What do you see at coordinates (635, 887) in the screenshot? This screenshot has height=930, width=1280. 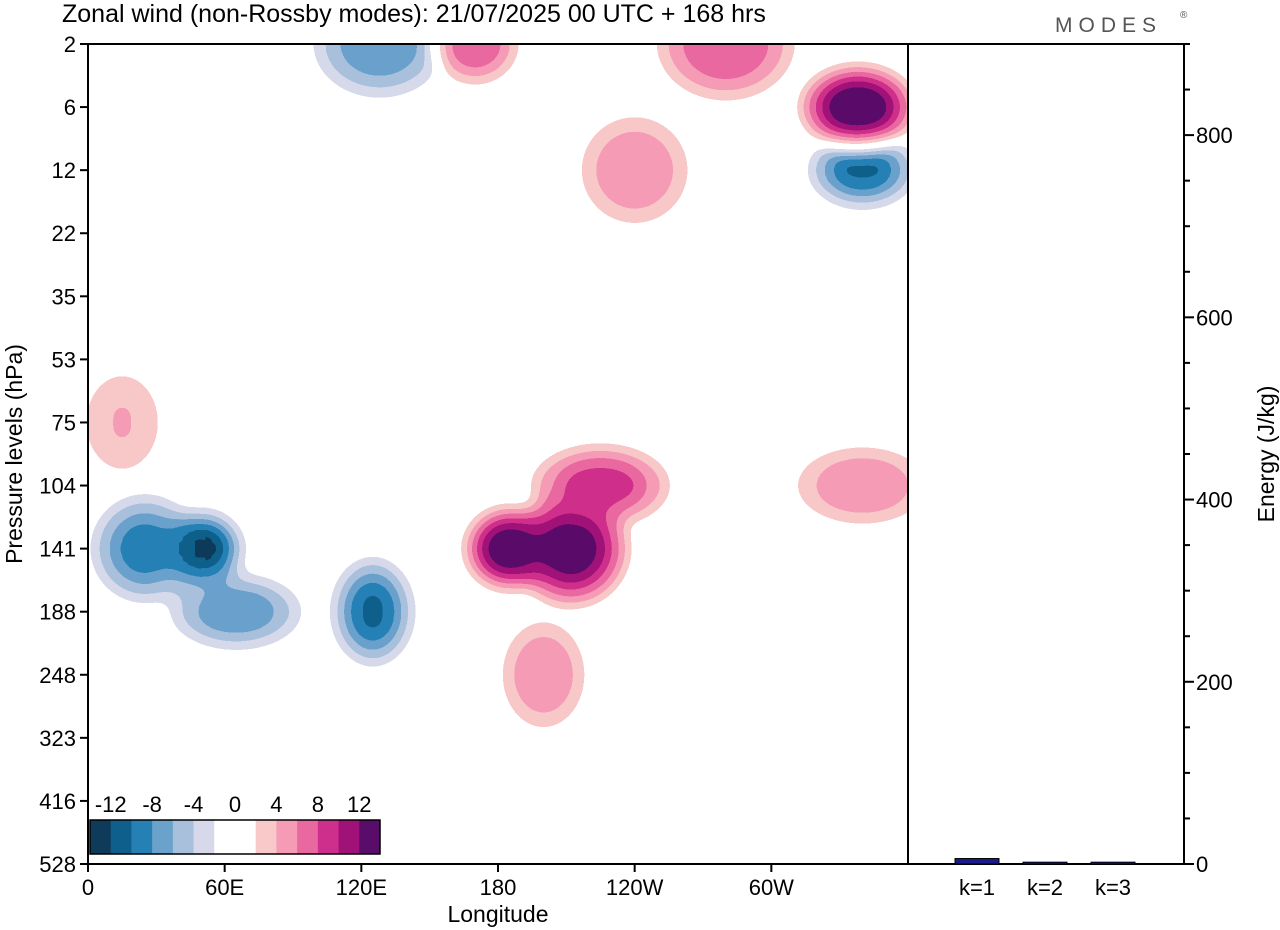 I see `x-tick-label: 120W` at bounding box center [635, 887].